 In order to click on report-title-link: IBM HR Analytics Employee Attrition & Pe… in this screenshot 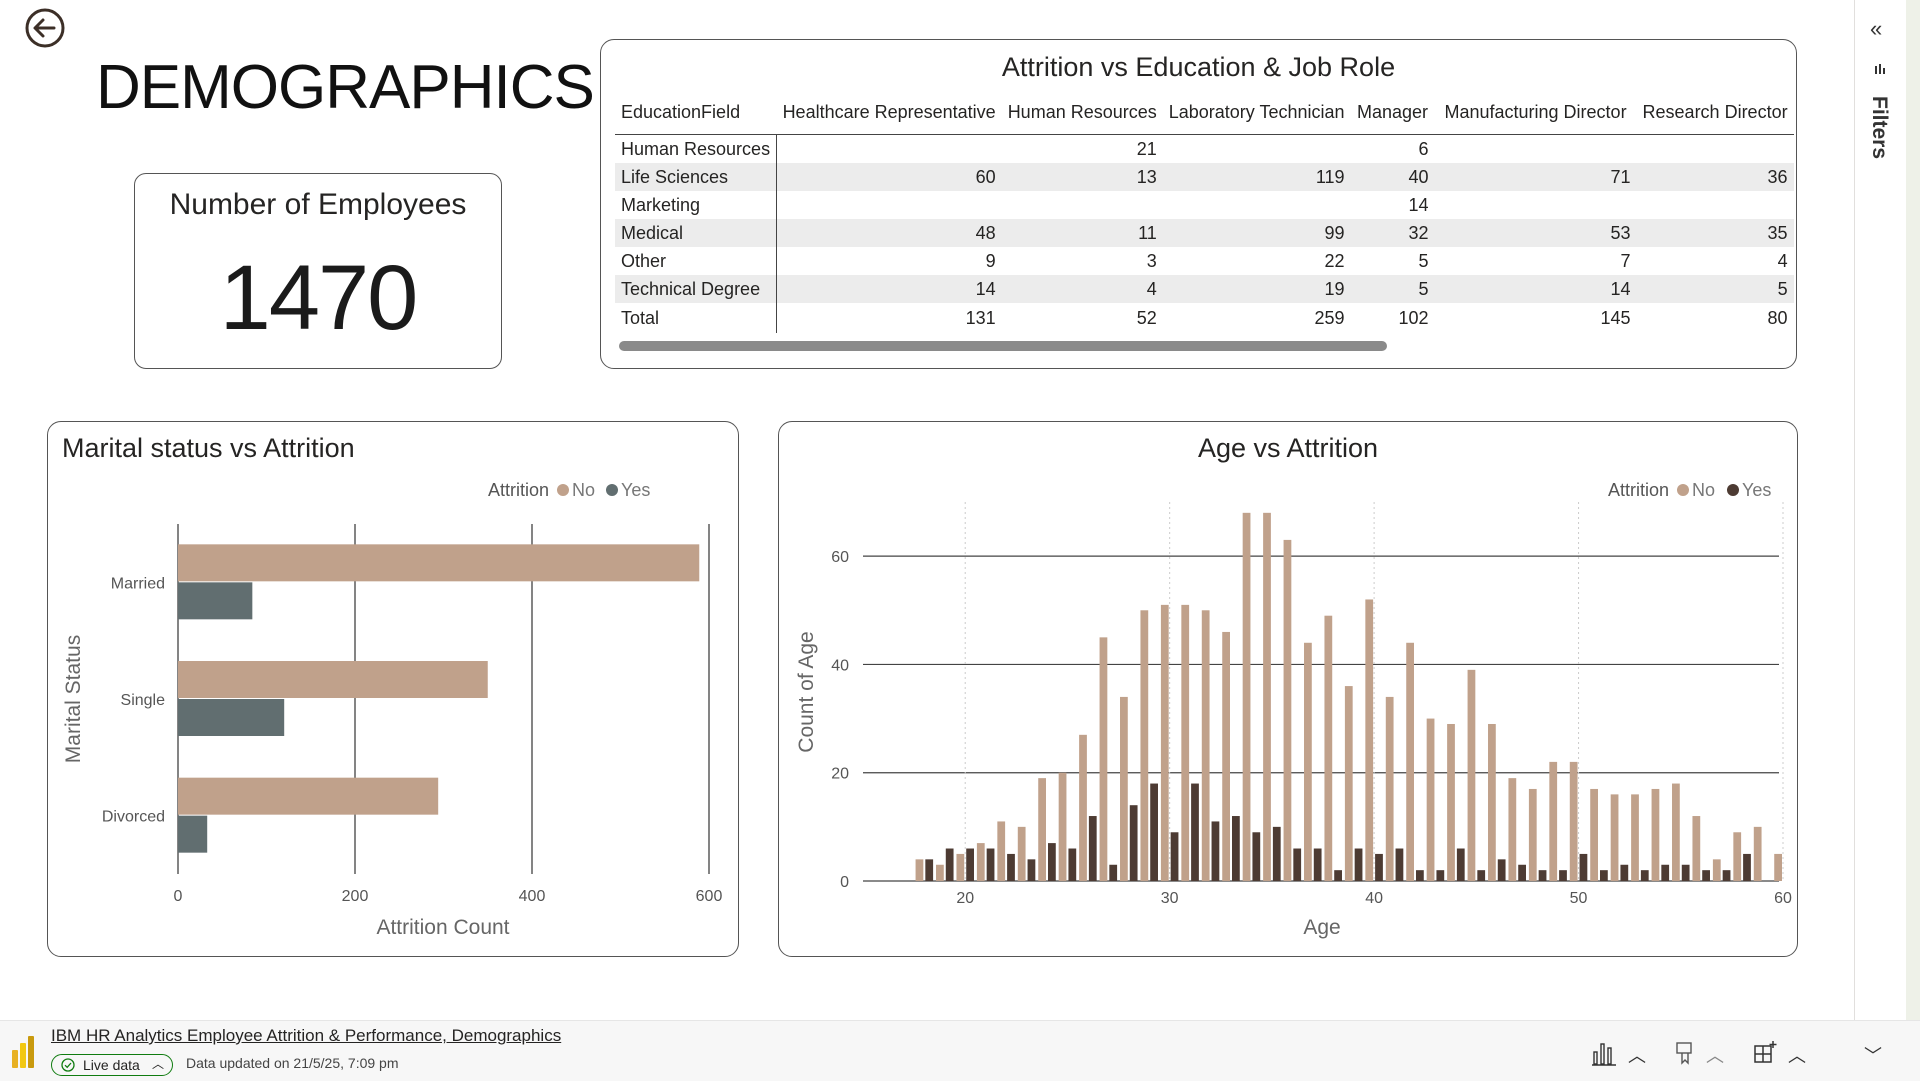, I will do `click(306, 1035)`.